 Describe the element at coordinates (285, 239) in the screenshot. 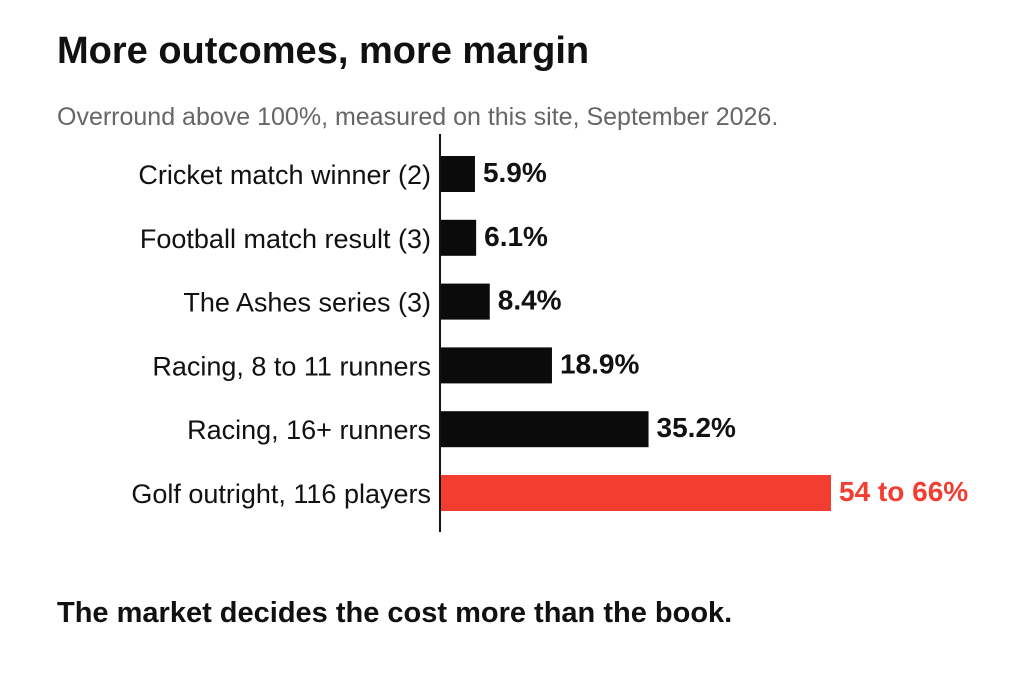

I see `category-label-1: Football match result (3)` at that location.